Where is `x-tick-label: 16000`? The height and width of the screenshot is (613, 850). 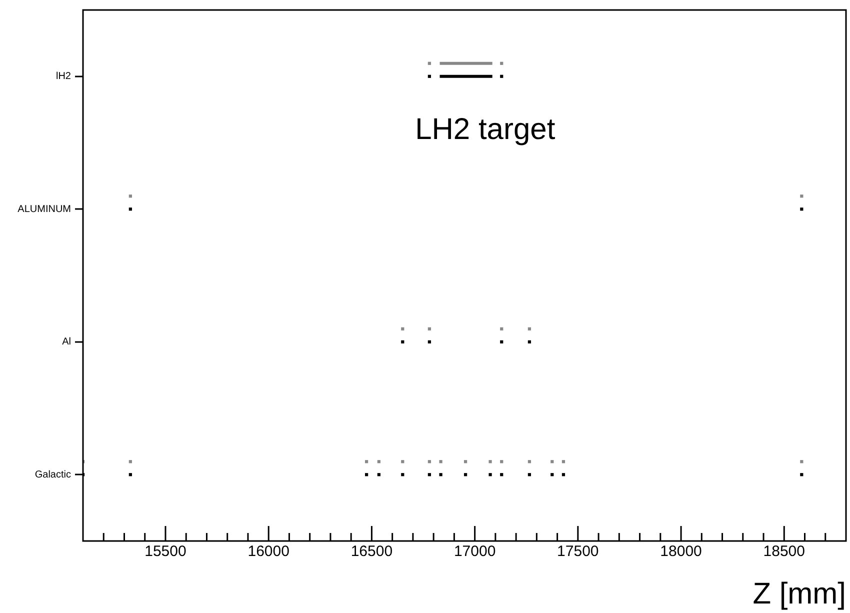 x-tick-label: 16000 is located at coordinates (269, 551).